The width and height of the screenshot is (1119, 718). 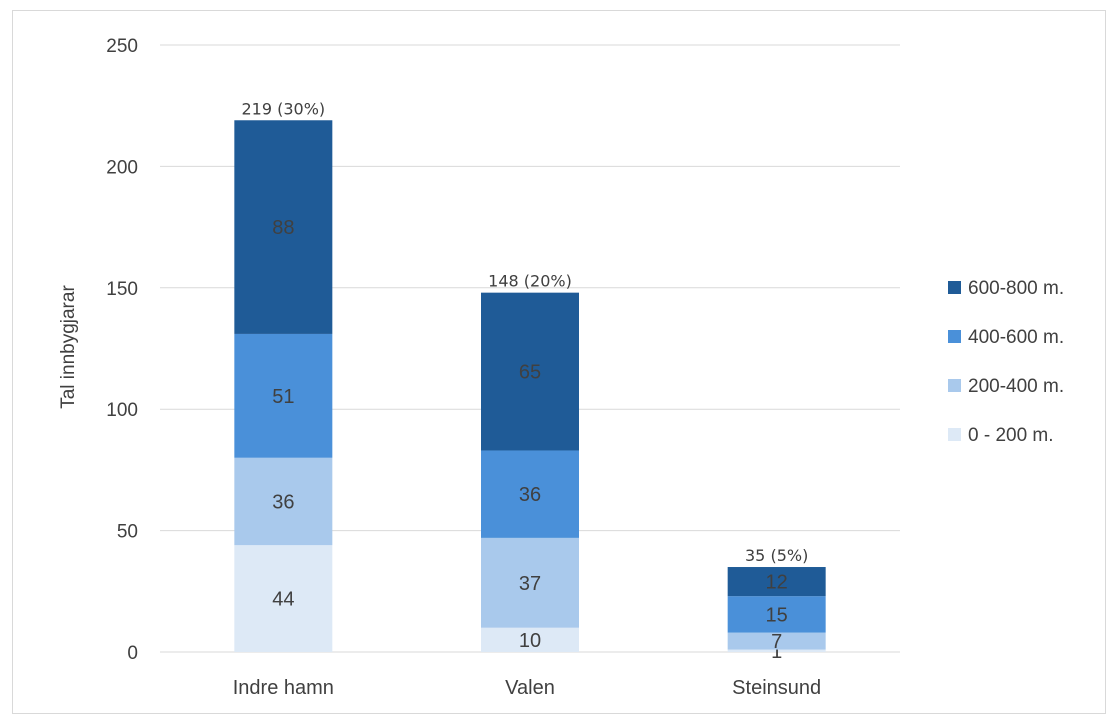 What do you see at coordinates (122, 410) in the screenshot?
I see `y-tick-label: 100` at bounding box center [122, 410].